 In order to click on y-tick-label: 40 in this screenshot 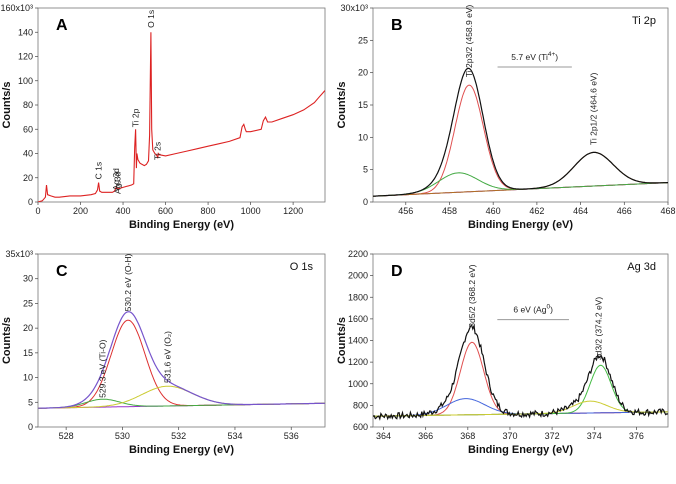, I will do `click(28, 154)`.